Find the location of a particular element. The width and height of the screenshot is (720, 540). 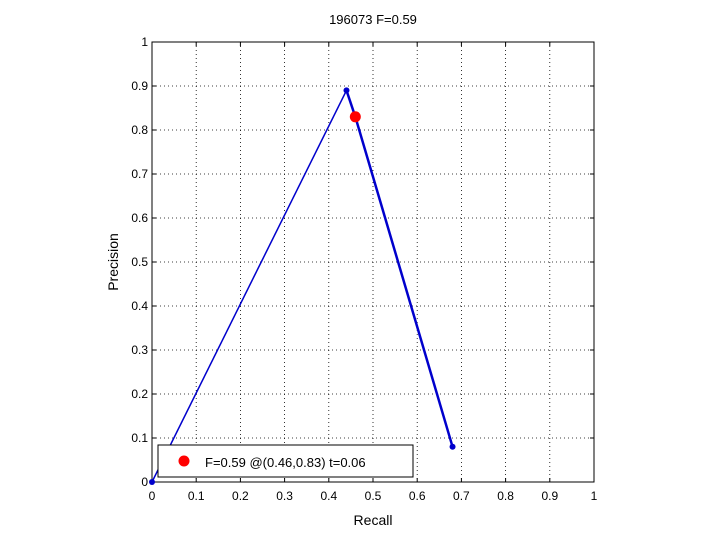

x-tick-label: 0.5 is located at coordinates (373, 496).